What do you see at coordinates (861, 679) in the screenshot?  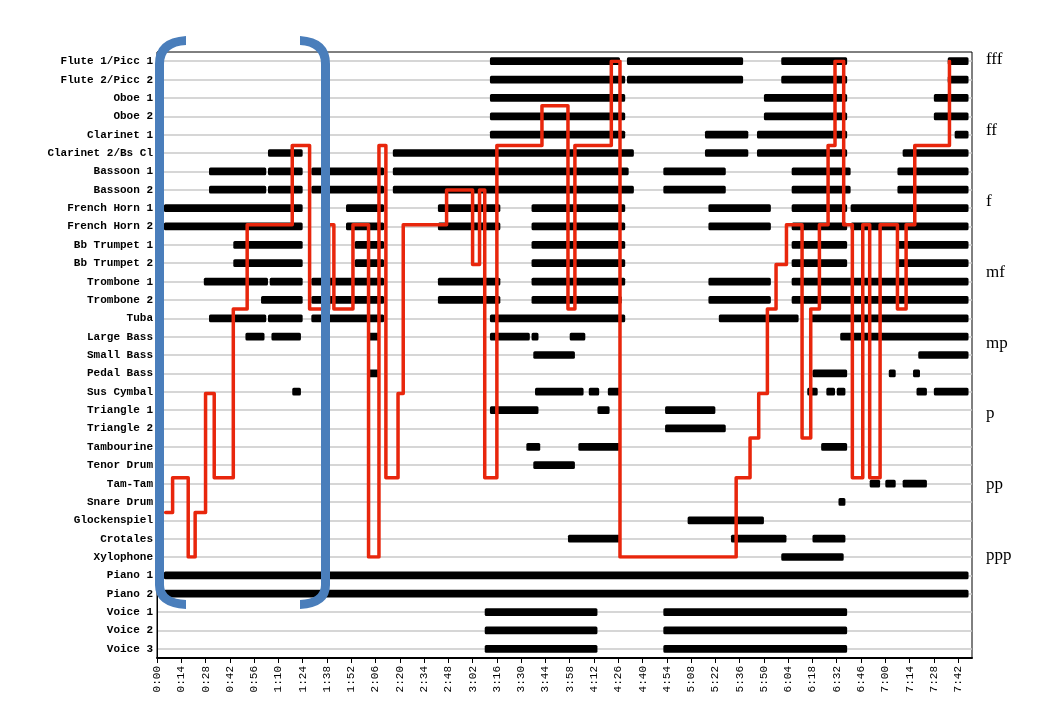 I see `x-tick-label: 6:46` at bounding box center [861, 679].